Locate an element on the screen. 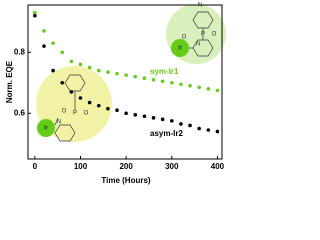  y-tick-label: 0.8 is located at coordinates (20, 51).